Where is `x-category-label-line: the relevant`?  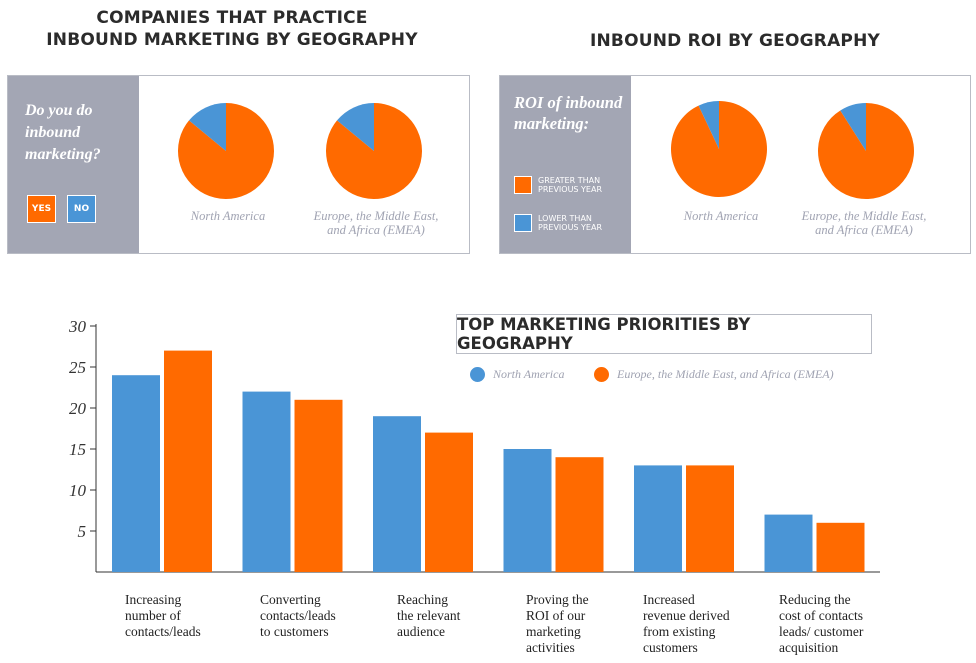
x-category-label-line: the relevant is located at coordinates (429, 615).